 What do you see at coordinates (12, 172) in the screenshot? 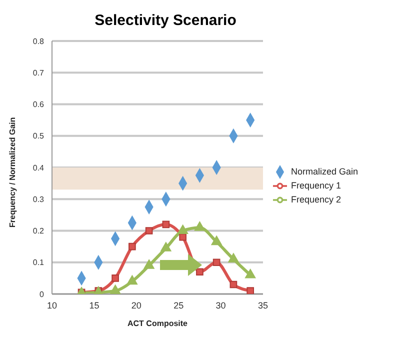
I see `y-axis-title: Frequency / Normalized Gain` at bounding box center [12, 172].